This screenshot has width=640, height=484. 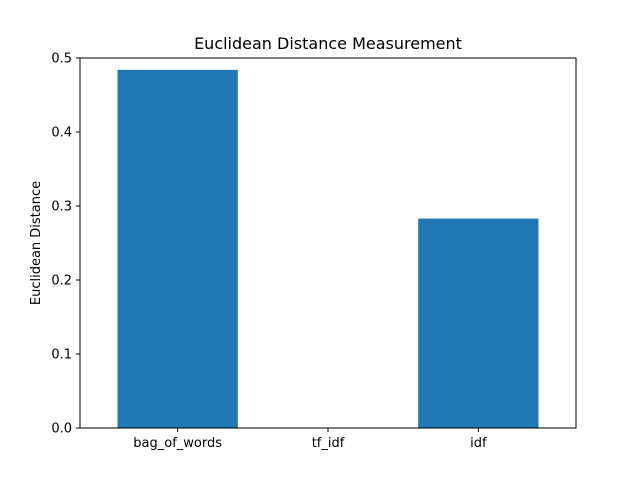 I want to click on y-axis-label: Euclidean Distance, so click(x=36, y=243).